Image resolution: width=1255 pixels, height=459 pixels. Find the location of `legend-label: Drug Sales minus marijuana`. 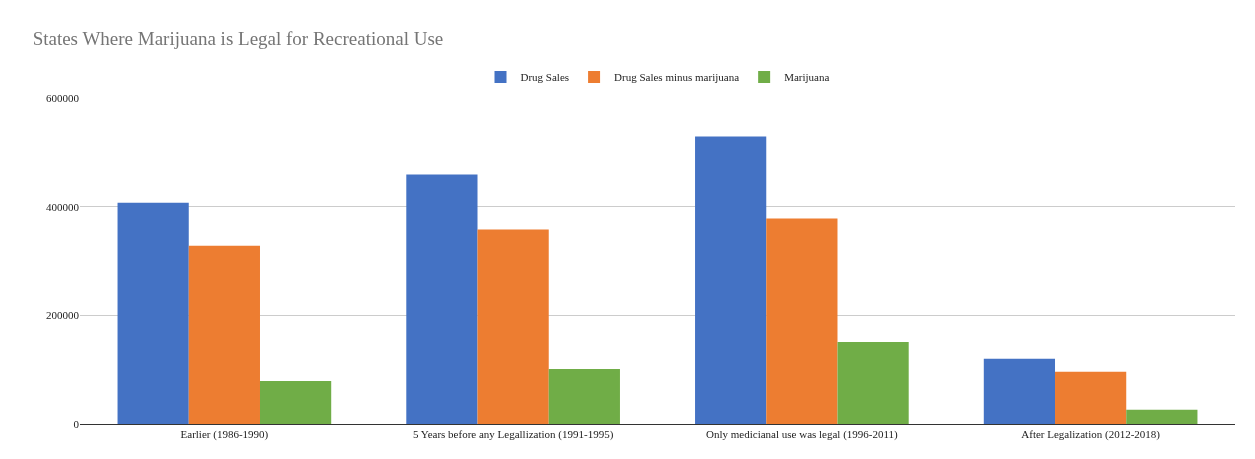

legend-label: Drug Sales minus marijuana is located at coordinates (677, 77).